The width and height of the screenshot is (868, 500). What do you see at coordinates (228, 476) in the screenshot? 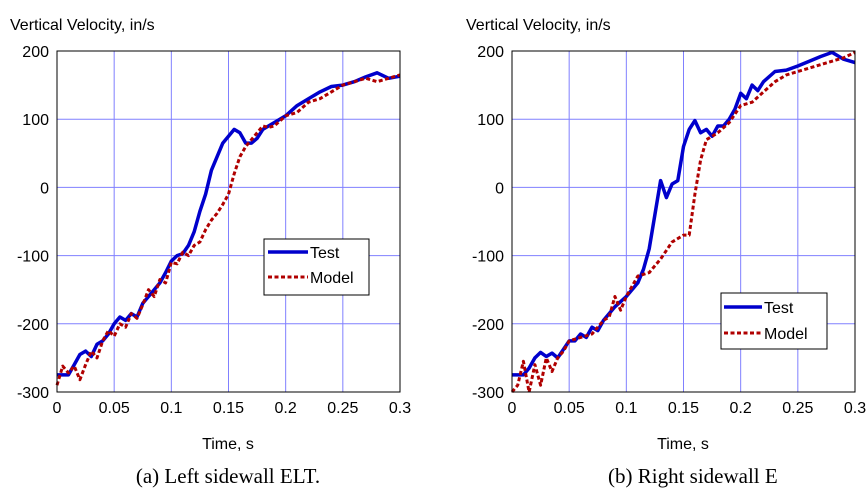
I see `figure-caption: (a) Left sidewall ELT.` at bounding box center [228, 476].